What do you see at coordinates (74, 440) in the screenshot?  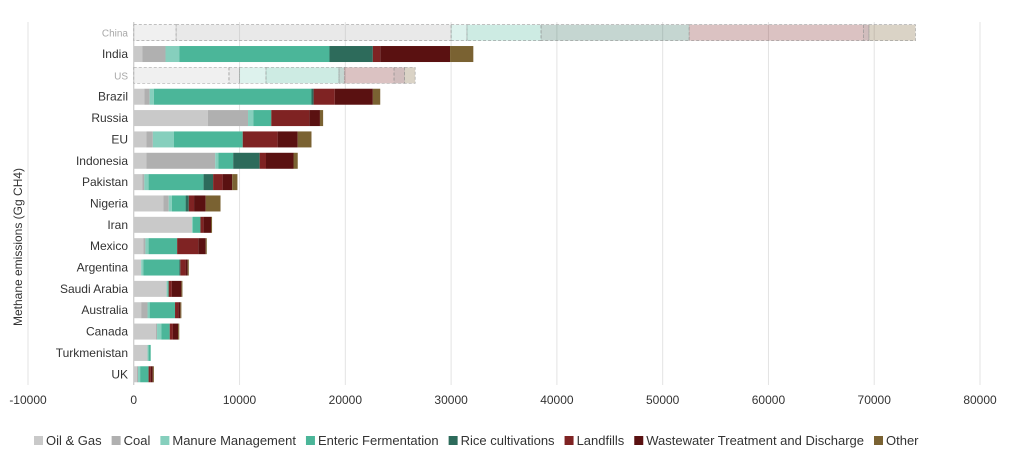 I see `legend-label: Oil & Gas` at bounding box center [74, 440].